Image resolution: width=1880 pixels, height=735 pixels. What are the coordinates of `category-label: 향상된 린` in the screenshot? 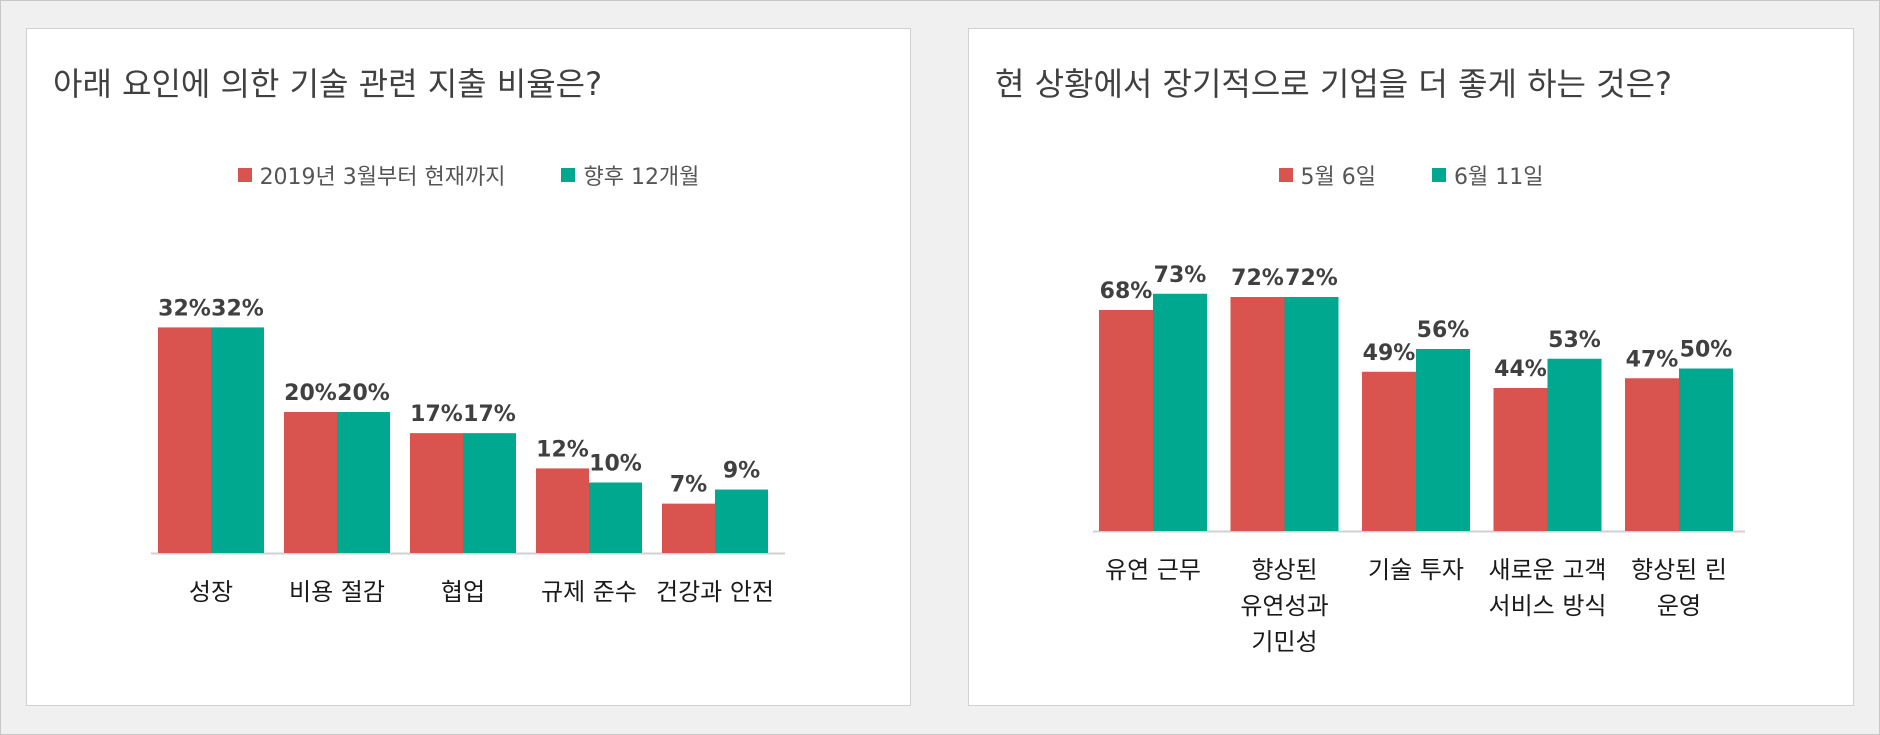 It's located at (1679, 570).